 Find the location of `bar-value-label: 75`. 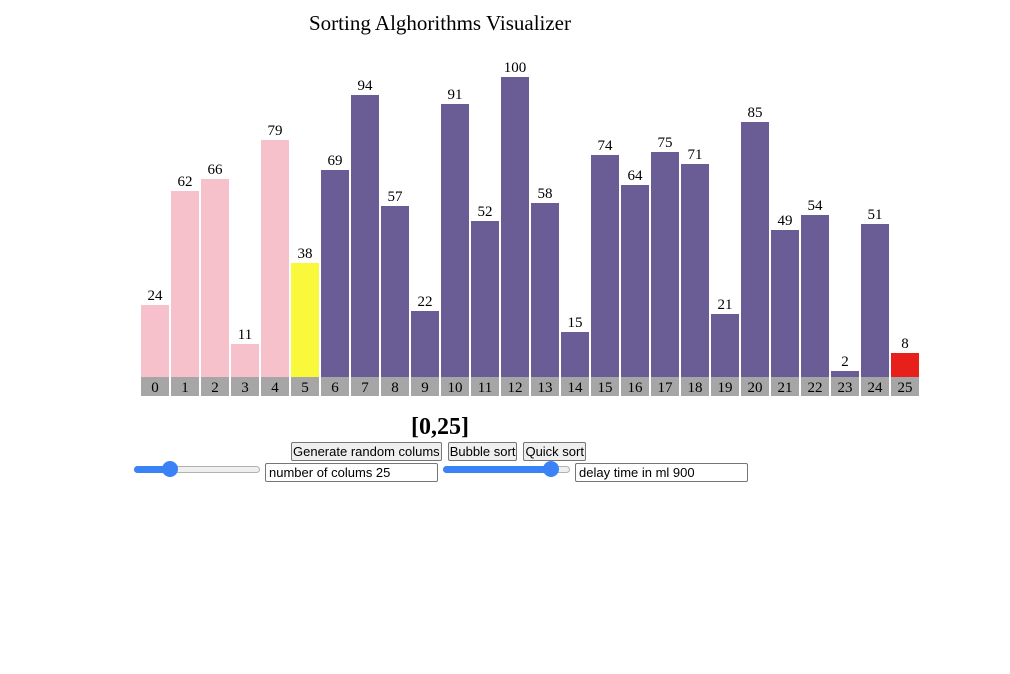

bar-value-label: 75 is located at coordinates (665, 143).